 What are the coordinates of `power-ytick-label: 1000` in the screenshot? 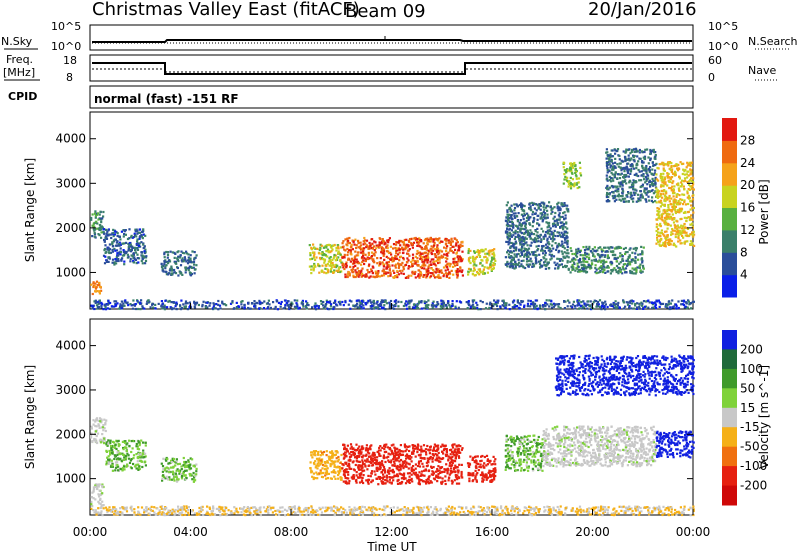 It's located at (70, 272).